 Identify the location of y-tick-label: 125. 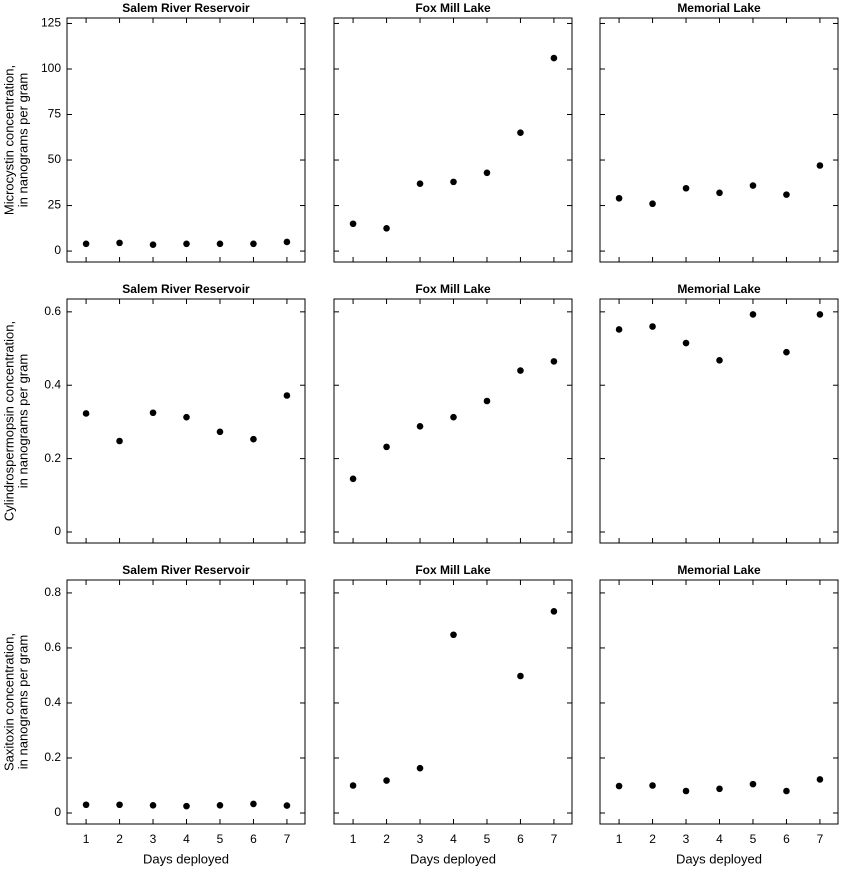
(51, 23).